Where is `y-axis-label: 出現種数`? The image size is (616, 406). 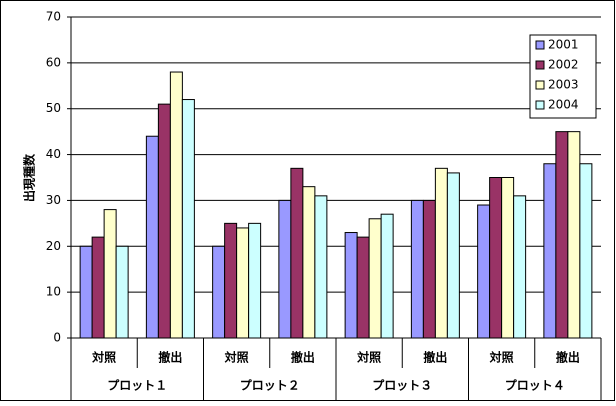 y-axis-label: 出現種数 is located at coordinates (29, 177).